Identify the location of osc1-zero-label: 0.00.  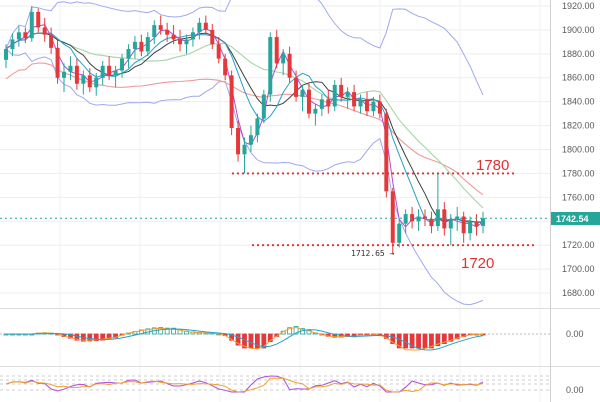
(575, 334).